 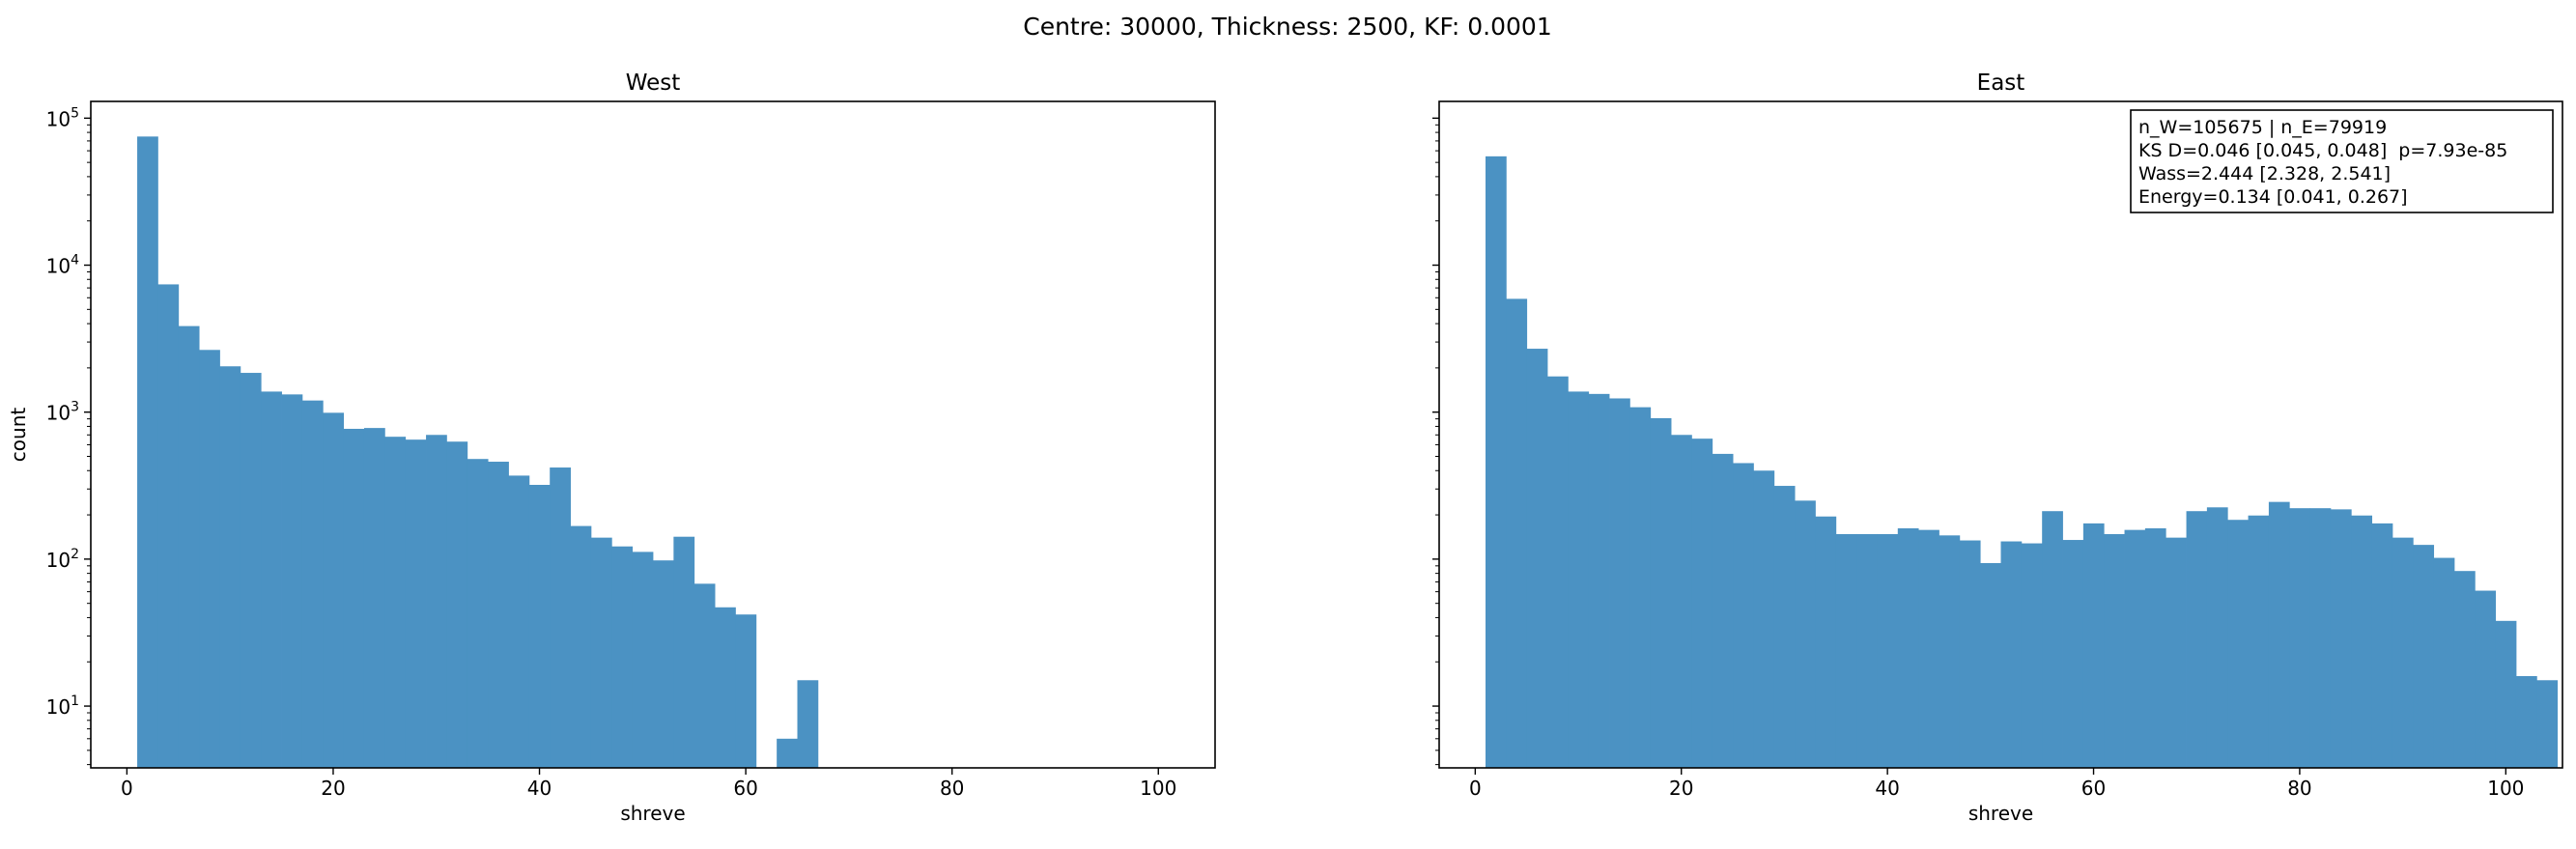 I want to click on east-xtick-label: 100, so click(x=2505, y=789).